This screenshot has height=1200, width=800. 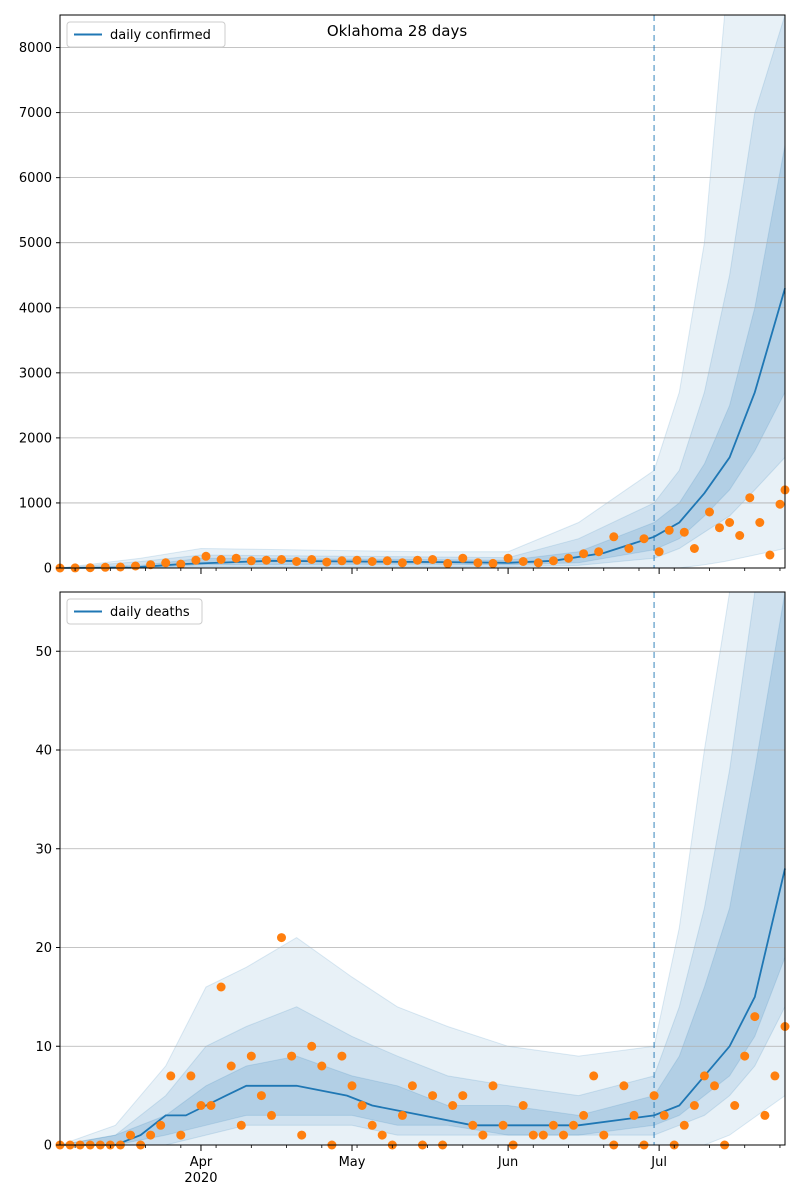 What do you see at coordinates (160, 35) in the screenshot?
I see `confirmed-legend-label: daily confirmed` at bounding box center [160, 35].